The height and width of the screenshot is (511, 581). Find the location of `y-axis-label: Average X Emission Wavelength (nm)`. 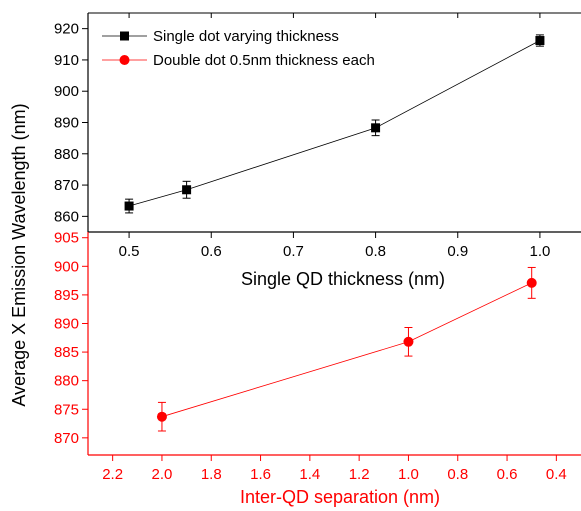

y-axis-label: Average X Emission Wavelength (nm) is located at coordinates (19, 254).